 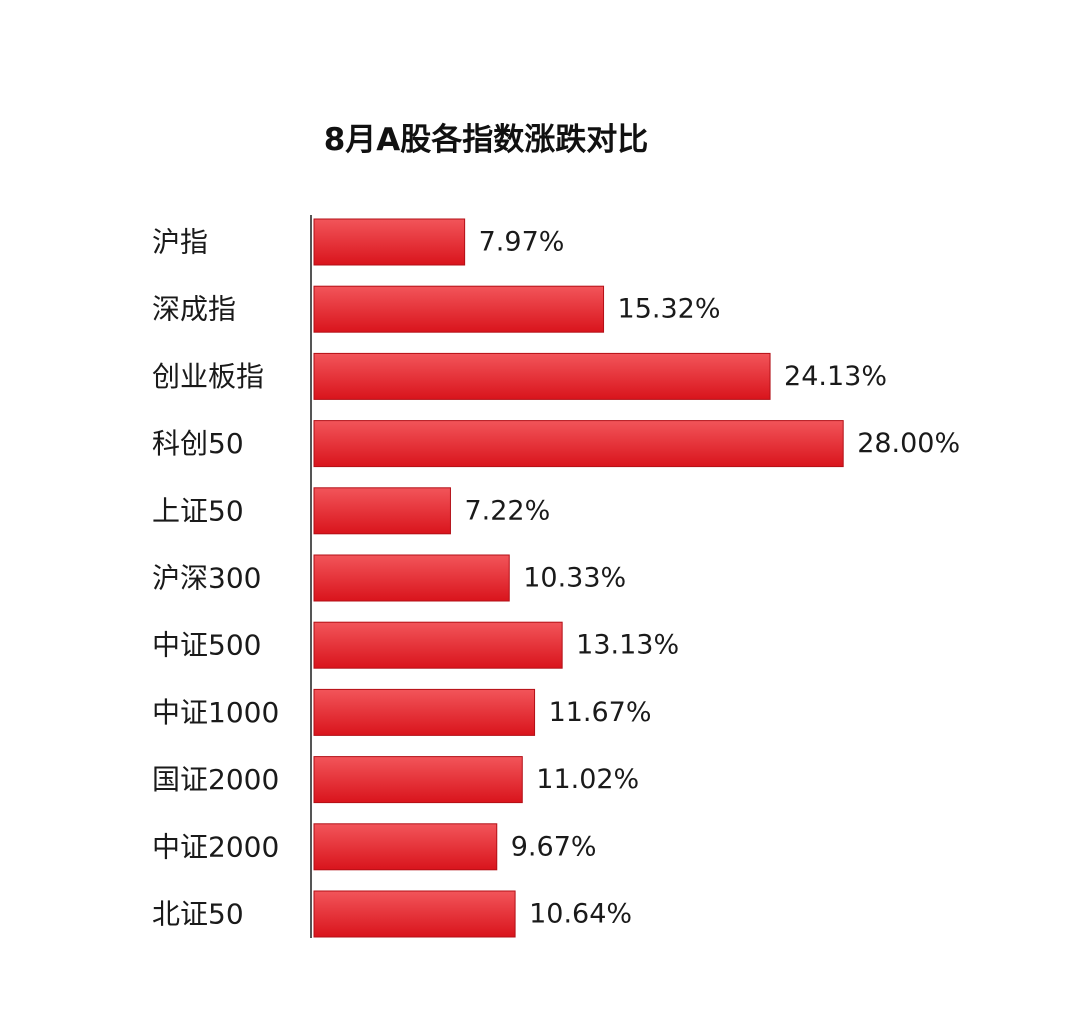 What do you see at coordinates (600, 712) in the screenshot?
I see `value-label: 11.67%` at bounding box center [600, 712].